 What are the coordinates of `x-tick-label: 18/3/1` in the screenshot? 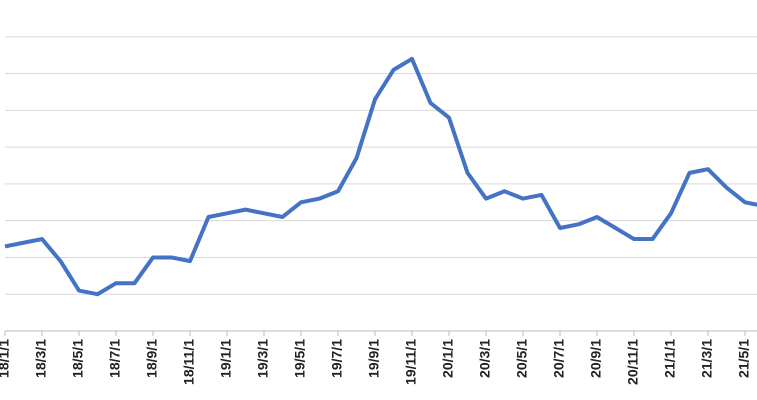 It's located at (41, 358).